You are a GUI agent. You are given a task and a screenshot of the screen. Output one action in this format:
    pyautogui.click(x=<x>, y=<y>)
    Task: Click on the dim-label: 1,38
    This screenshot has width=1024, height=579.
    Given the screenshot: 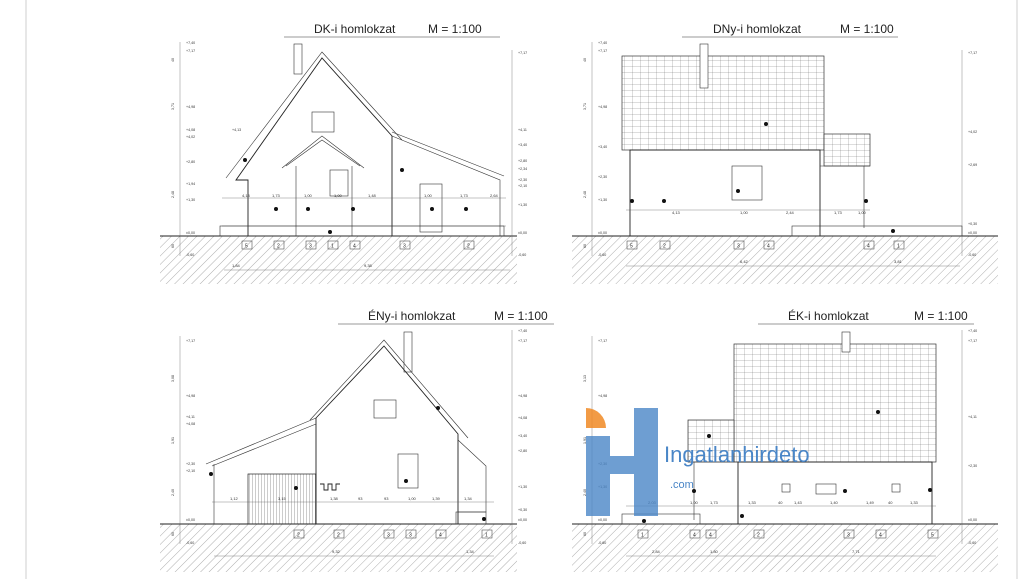 What is the action you would take?
    pyautogui.click(x=334, y=498)
    